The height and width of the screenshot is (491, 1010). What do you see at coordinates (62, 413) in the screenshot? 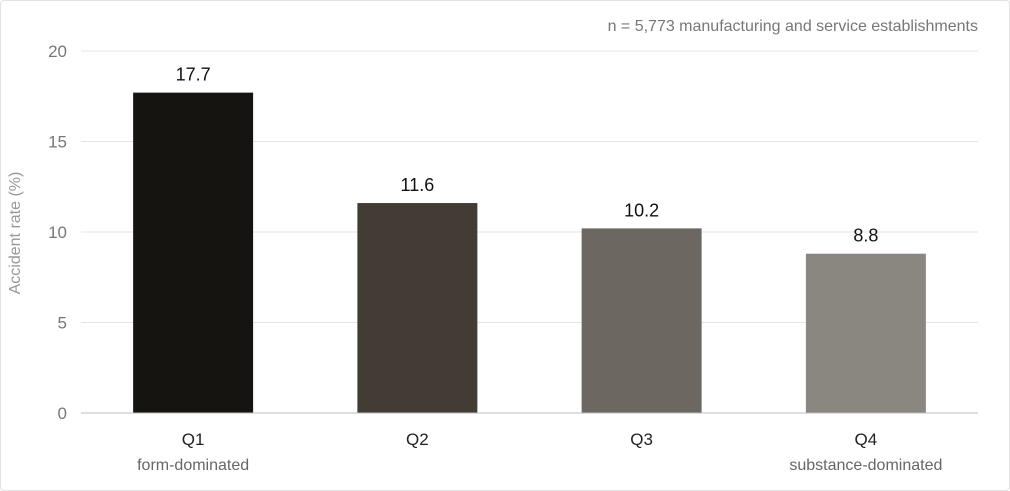
I see `y-tick-label: 0` at bounding box center [62, 413].